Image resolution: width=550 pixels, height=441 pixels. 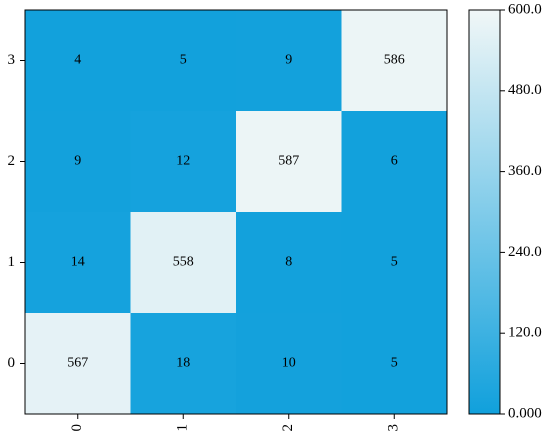 I want to click on colorbar-tick-label: 600.0, so click(x=525, y=9).